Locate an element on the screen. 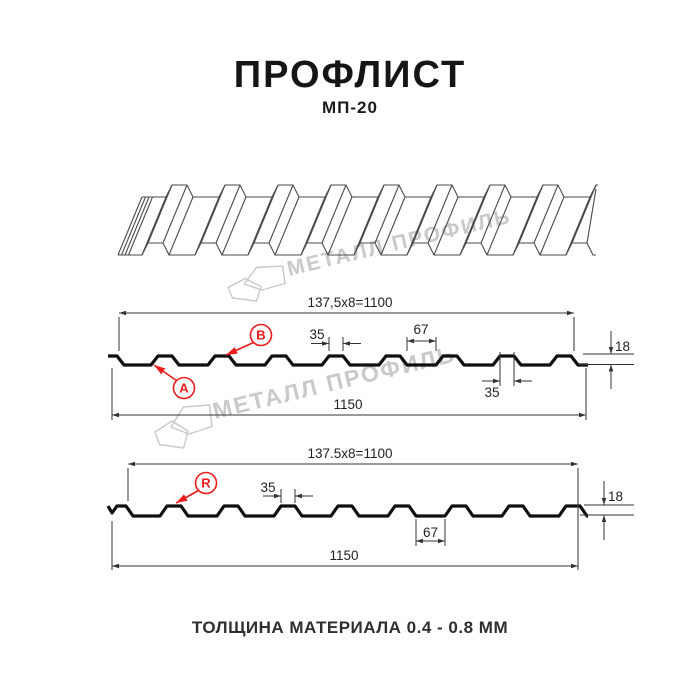  page-title: ПРОФЛИСТ is located at coordinates (350, 75).